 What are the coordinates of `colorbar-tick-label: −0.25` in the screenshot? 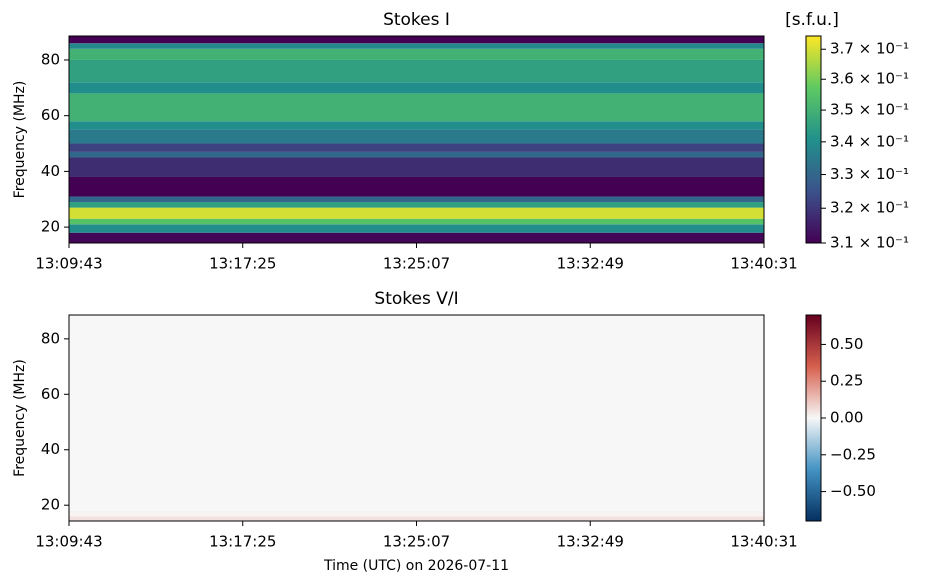 It's located at (853, 454).